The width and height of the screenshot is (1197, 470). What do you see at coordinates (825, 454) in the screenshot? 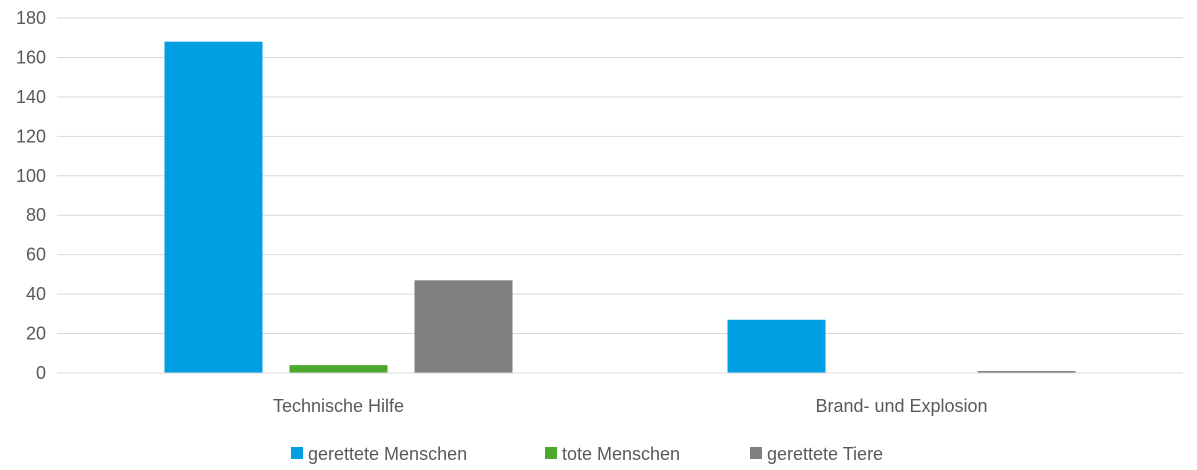
I see `legend-label: gerettete Tiere` at bounding box center [825, 454].